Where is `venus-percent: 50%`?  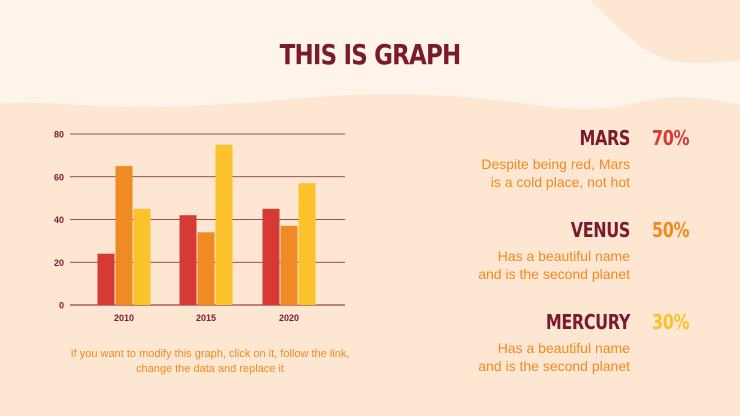 venus-percent: 50% is located at coordinates (671, 230).